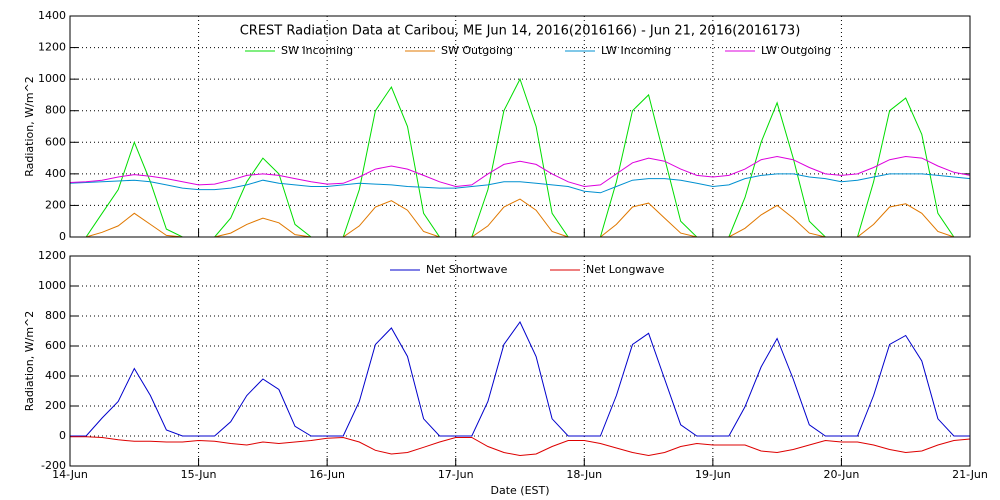 This screenshot has height=500, width=1000. What do you see at coordinates (317, 50) in the screenshot?
I see `legend-label: SW Incoming` at bounding box center [317, 50].